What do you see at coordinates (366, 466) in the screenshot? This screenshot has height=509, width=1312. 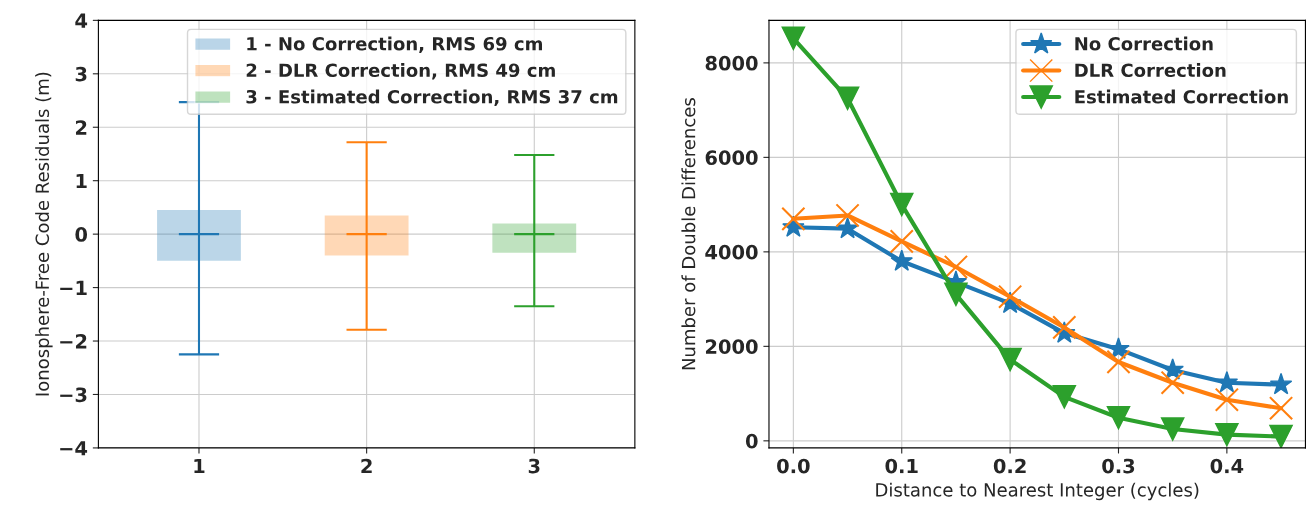 I see `x-tick-label: 2` at bounding box center [366, 466].